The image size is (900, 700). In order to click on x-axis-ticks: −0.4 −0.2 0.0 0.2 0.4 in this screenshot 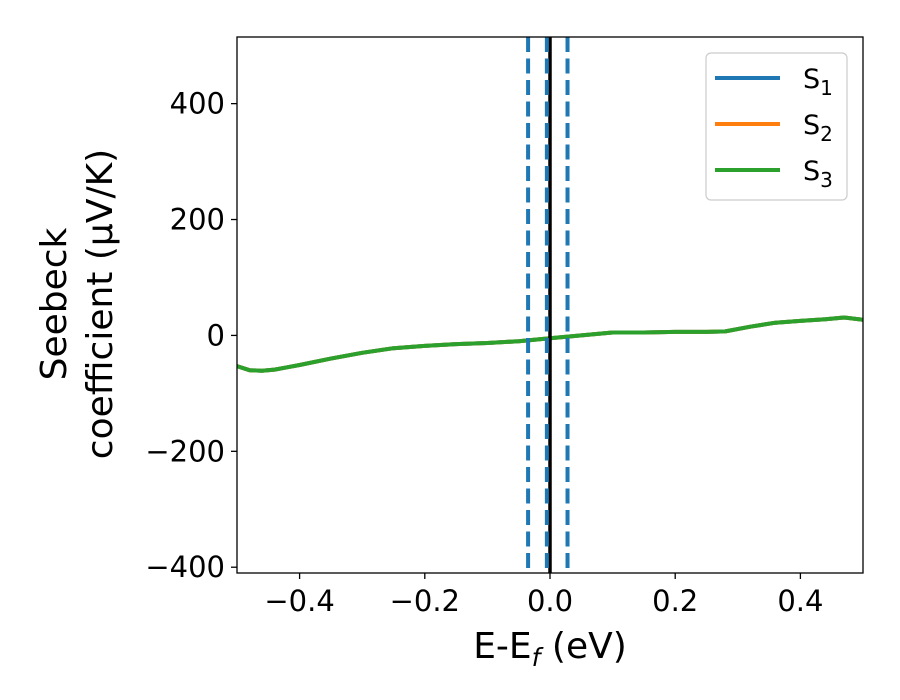, I will do `click(543, 595)`.